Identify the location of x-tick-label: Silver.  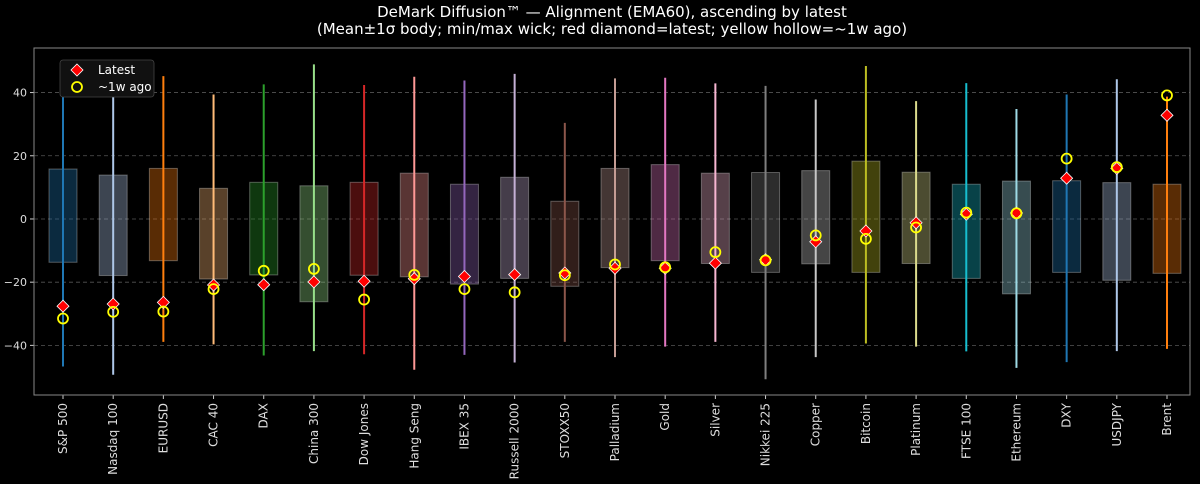
(715, 420).